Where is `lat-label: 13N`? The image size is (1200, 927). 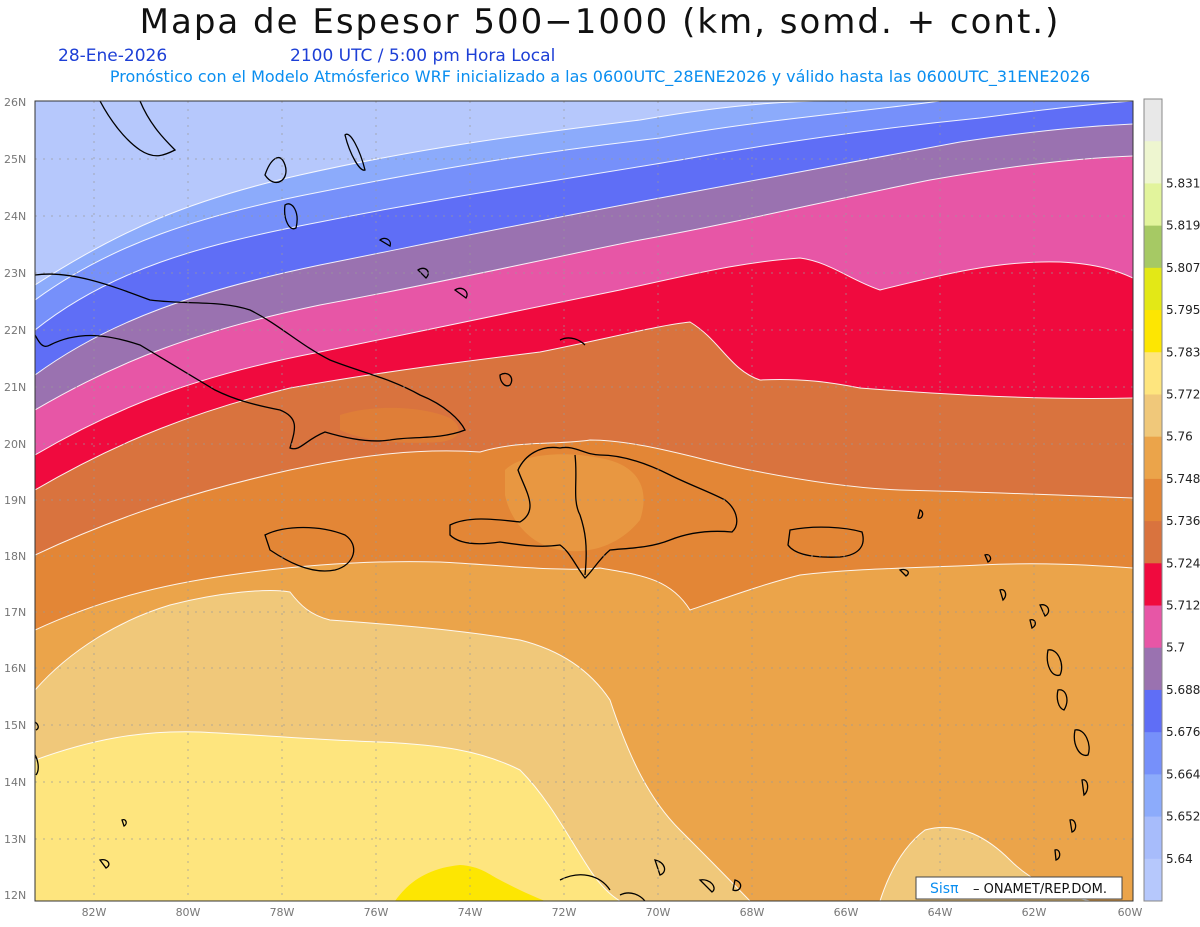 lat-label: 13N is located at coordinates (15, 839).